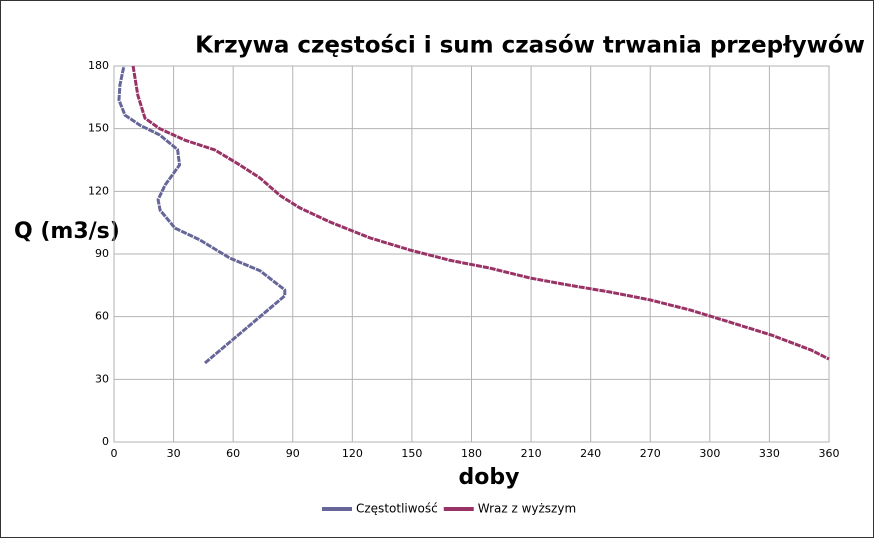 The height and width of the screenshot is (538, 874). Describe the element at coordinates (98, 190) in the screenshot. I see `y-tick-label: 120` at that location.